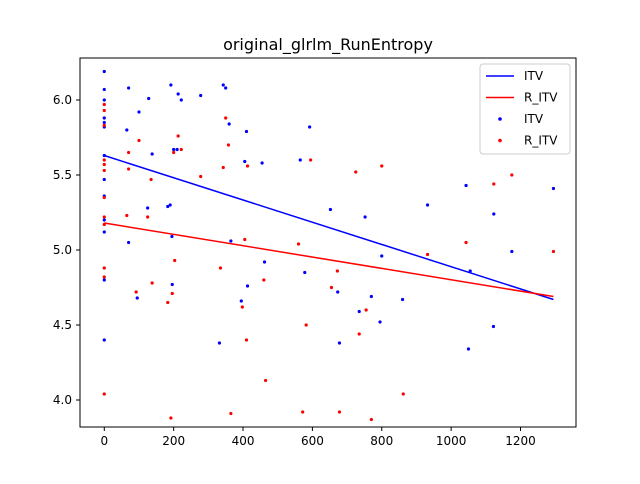 Image resolution: width=640 pixels, height=484 pixels. Describe the element at coordinates (500, 140) in the screenshot. I see `legend-swatch-marker-r-itv` at that location.